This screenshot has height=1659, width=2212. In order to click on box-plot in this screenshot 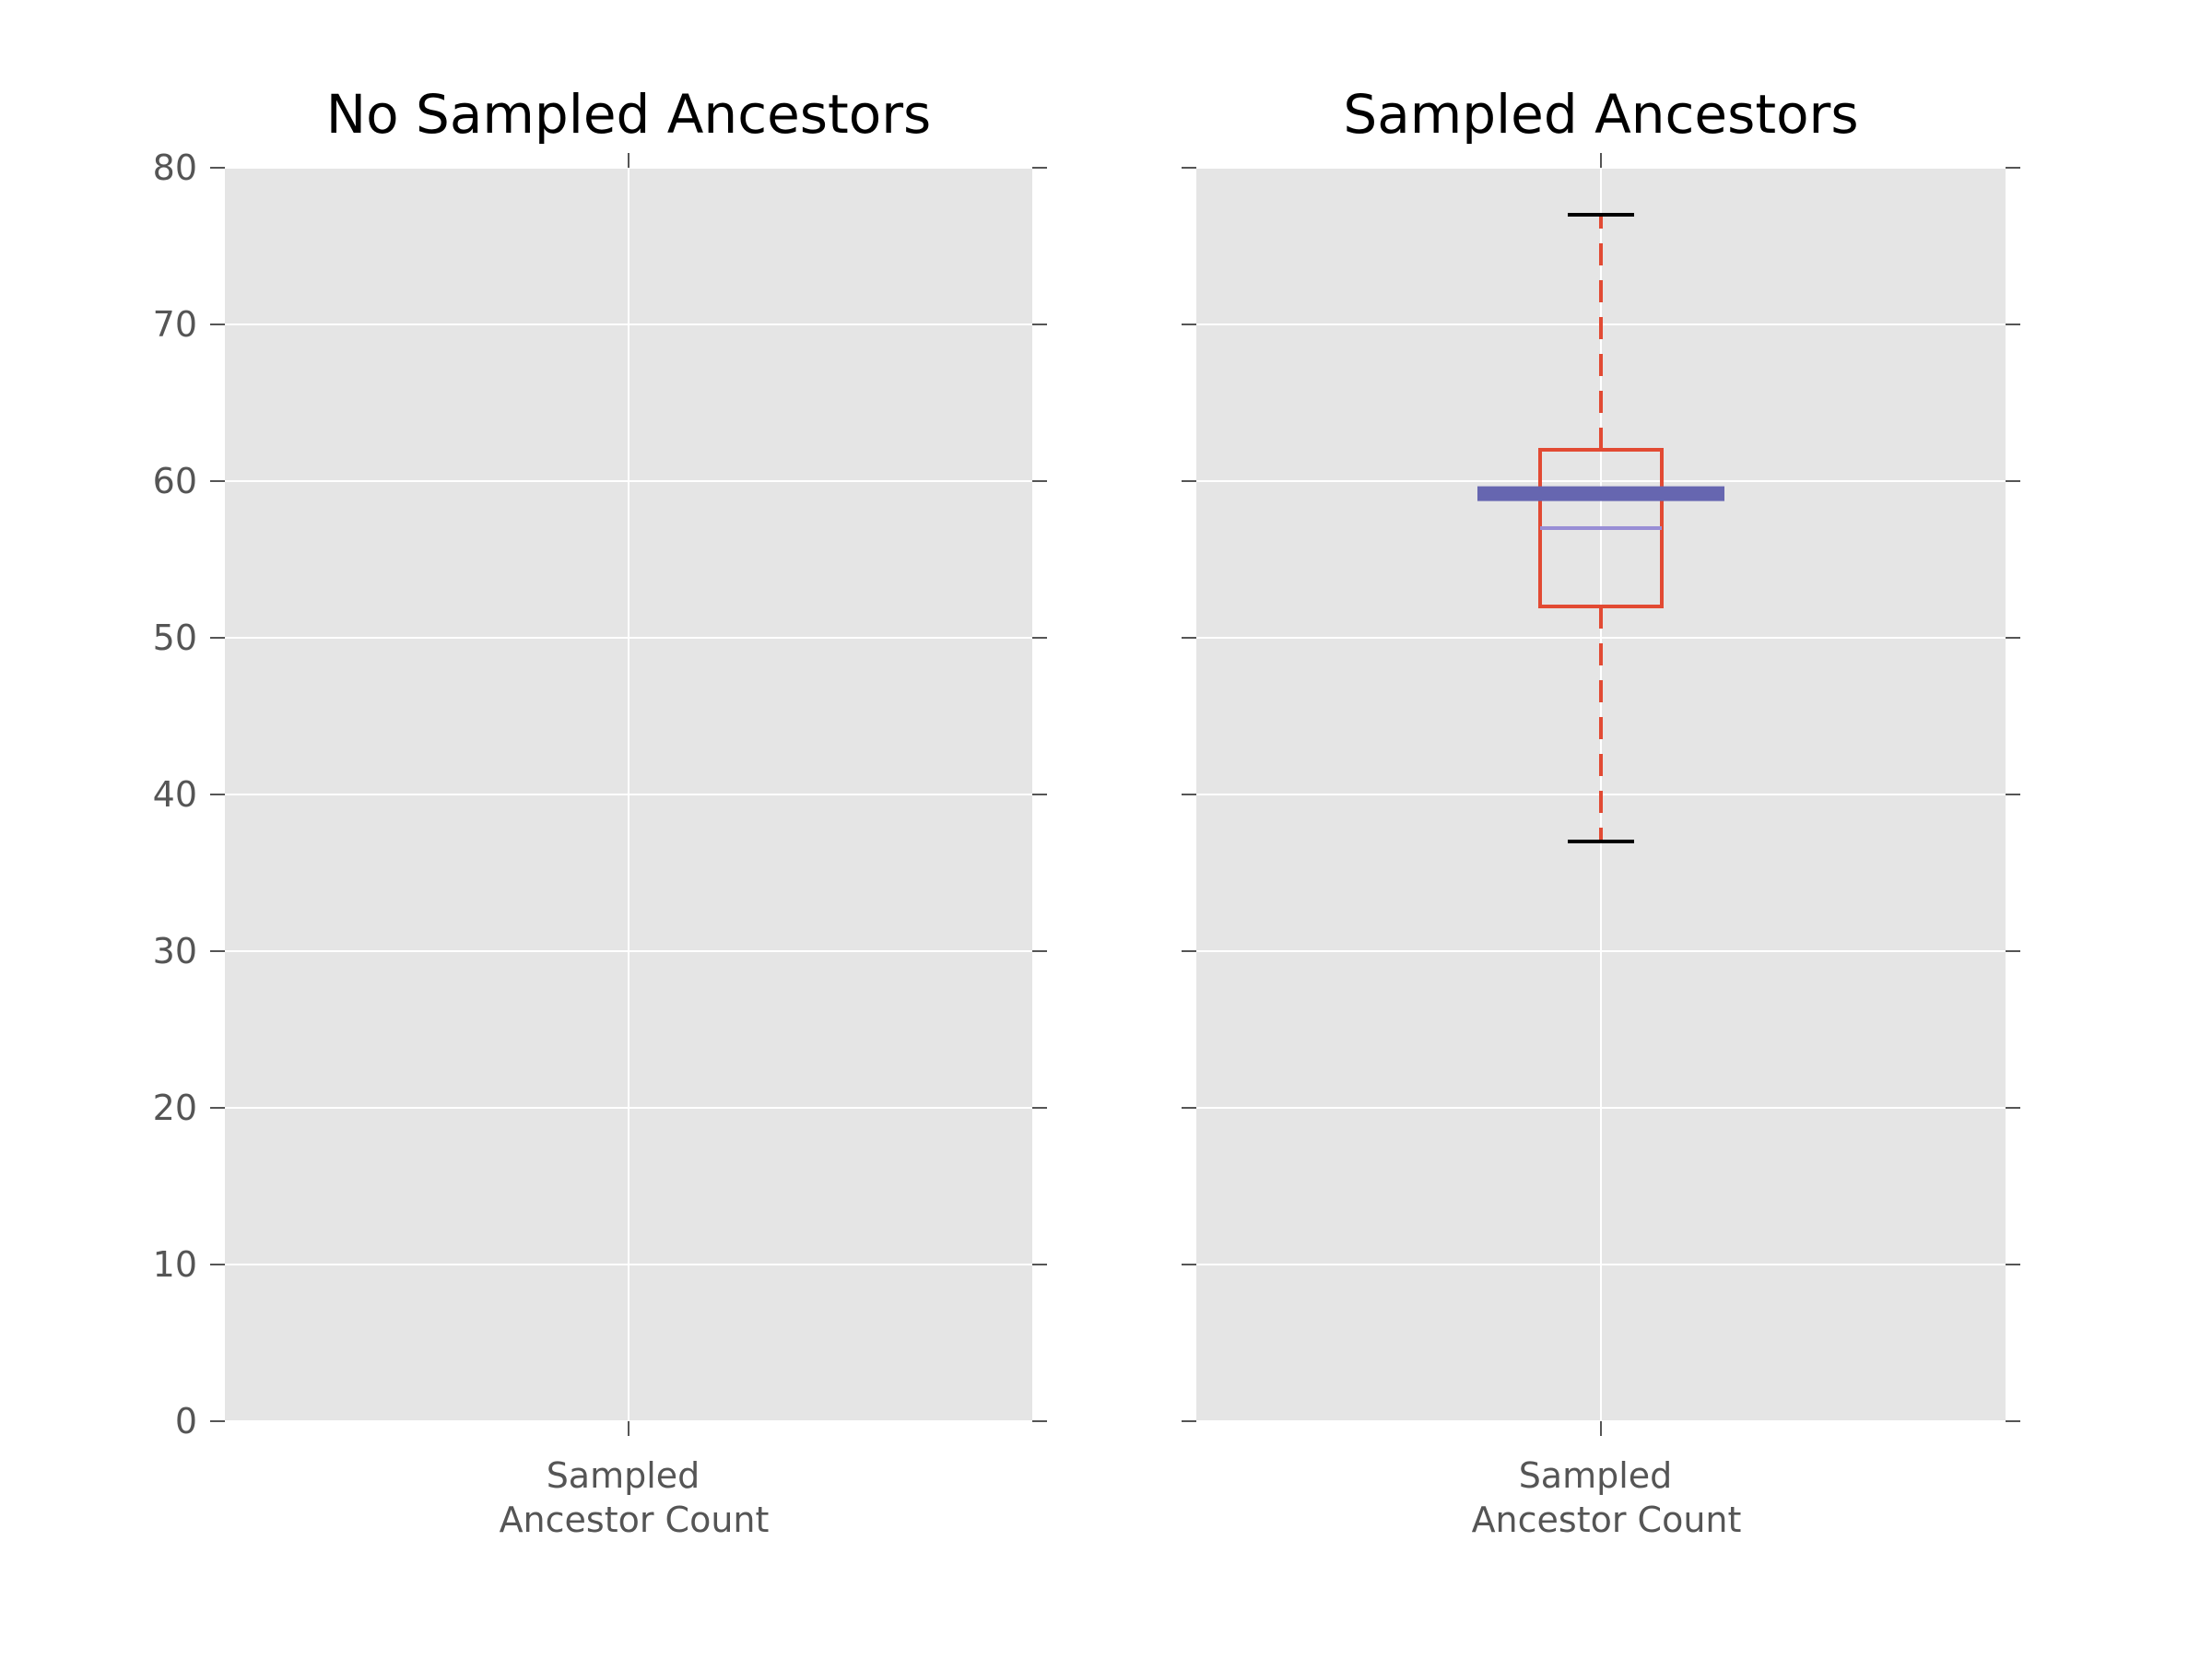, I will do `click(1600, 528)`.